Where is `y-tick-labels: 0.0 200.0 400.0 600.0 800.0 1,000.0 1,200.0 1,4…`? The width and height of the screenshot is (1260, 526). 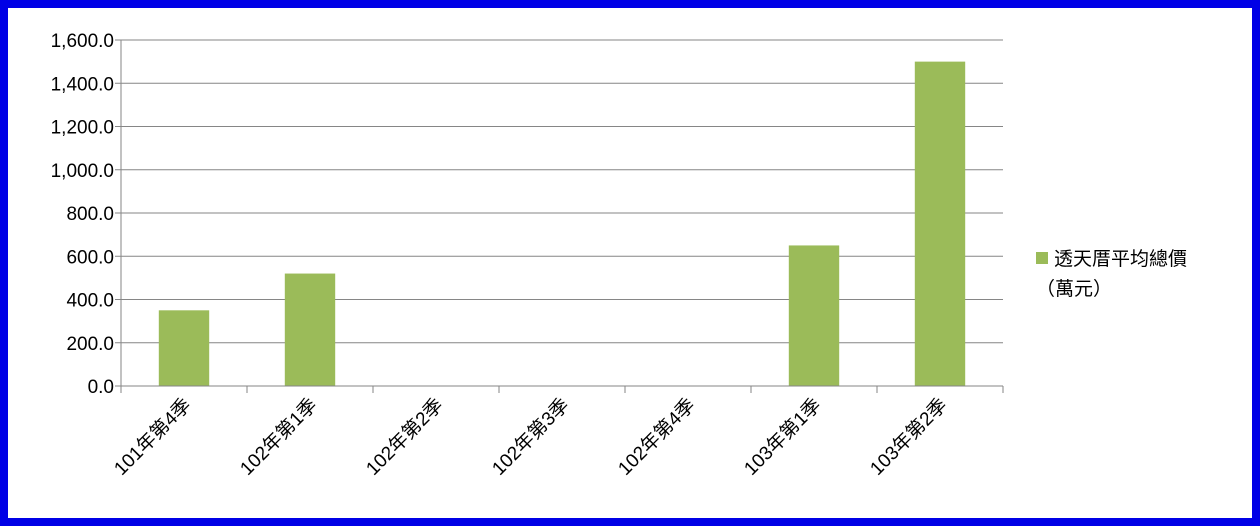 y-tick-labels: 0.0 200.0 400.0 600.0 800.0 1,000.0 1,200.0 1,4… is located at coordinates (82, 214).